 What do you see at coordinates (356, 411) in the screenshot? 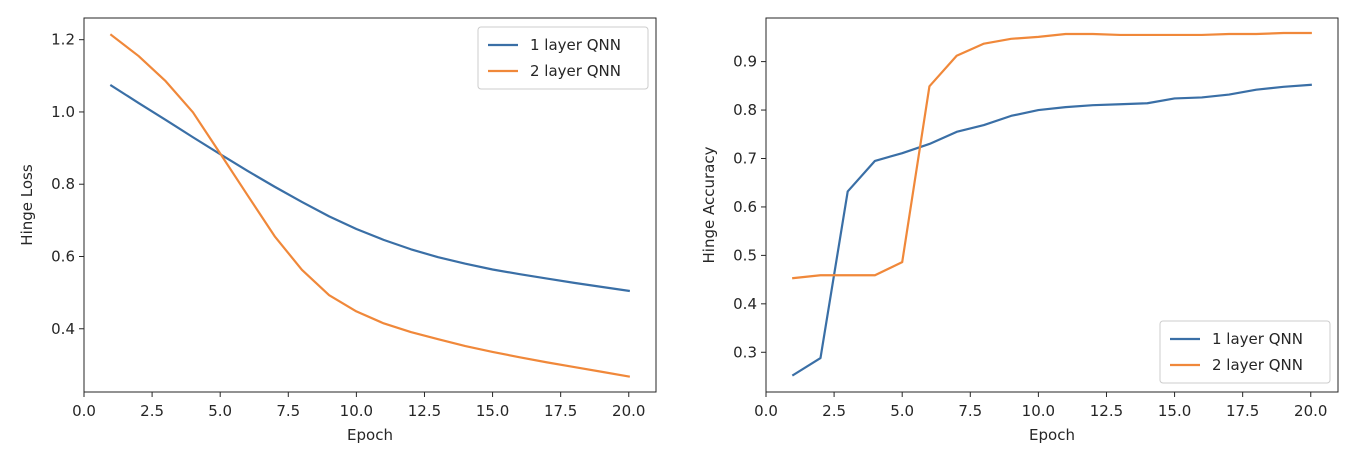
I see `chart0-x-tick-label: 10.0` at bounding box center [356, 411].